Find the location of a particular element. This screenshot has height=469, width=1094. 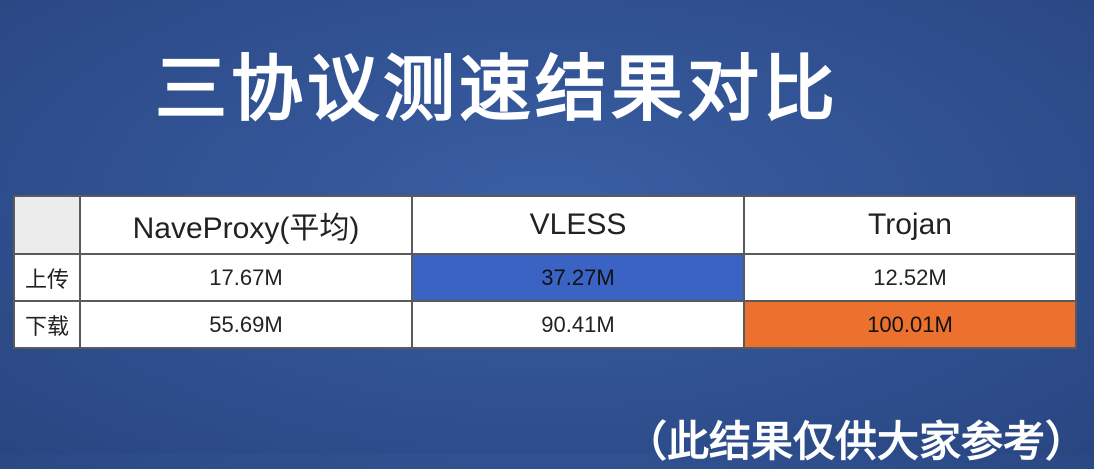

download-vless-value: 90.41M is located at coordinates (578, 324).